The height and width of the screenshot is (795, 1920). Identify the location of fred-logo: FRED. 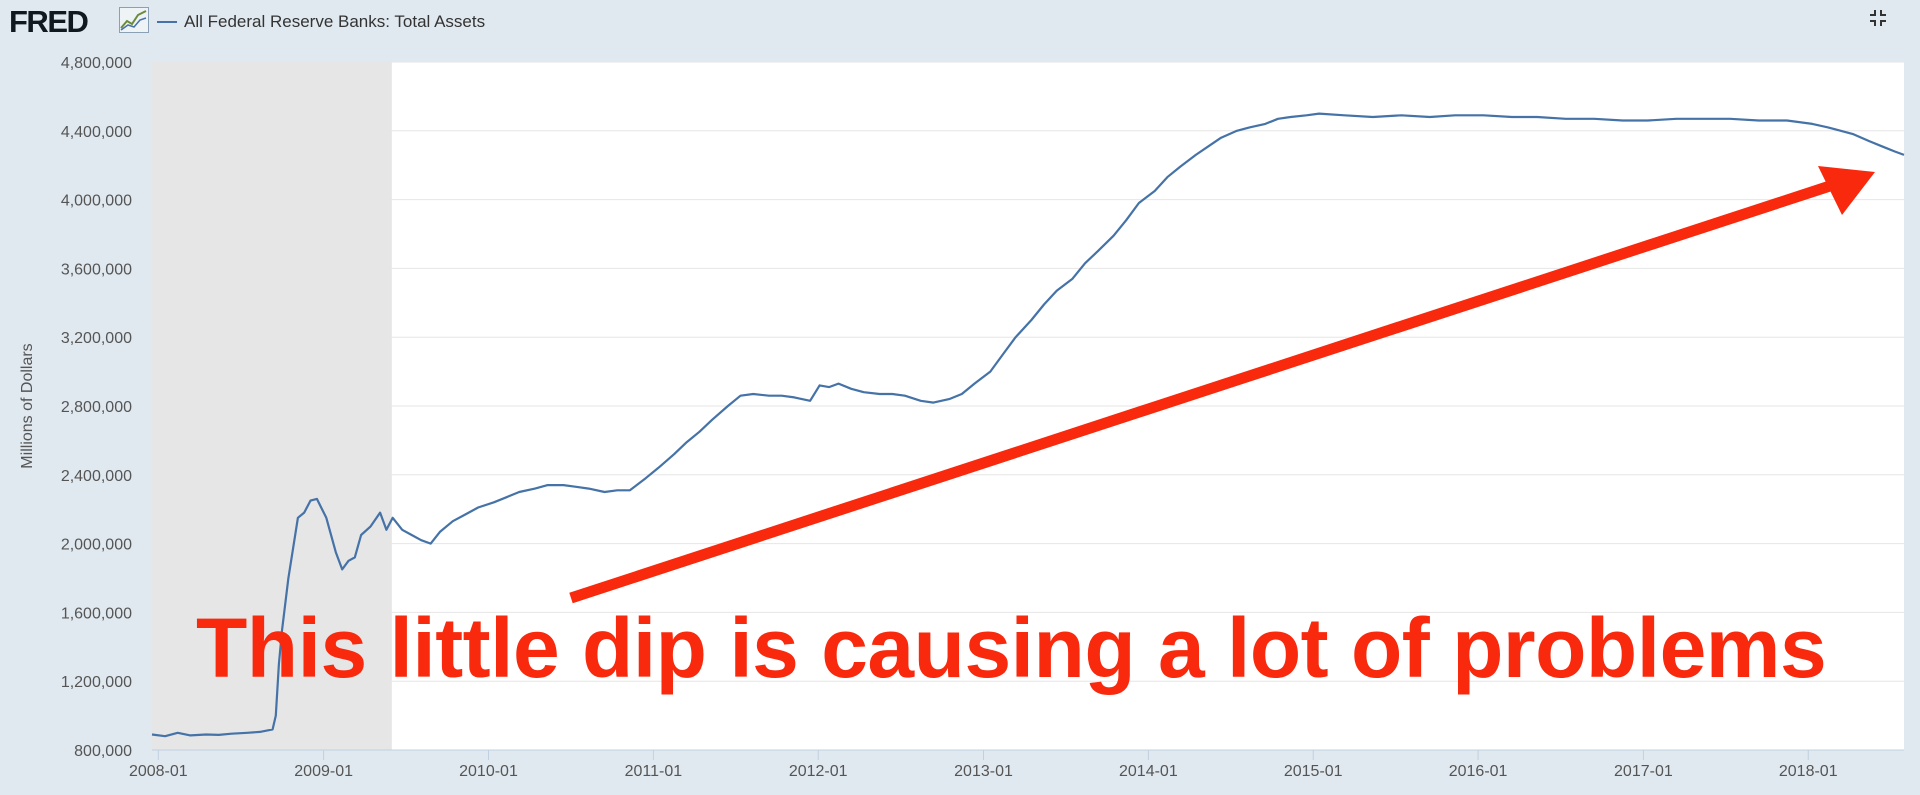
(49, 21).